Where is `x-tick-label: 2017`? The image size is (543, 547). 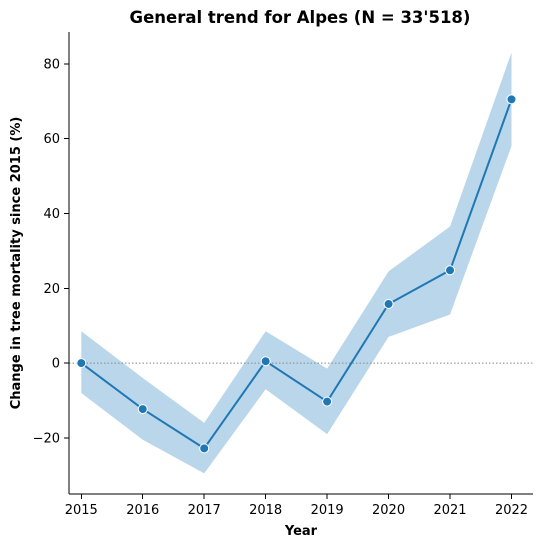 x-tick-label: 2017 is located at coordinates (204, 510).